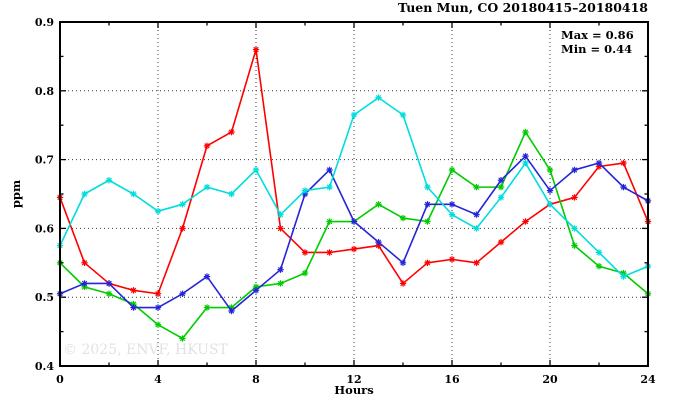 This screenshot has width=674, height=409. Describe the element at coordinates (158, 379) in the screenshot. I see `svg-text: 4` at that location.